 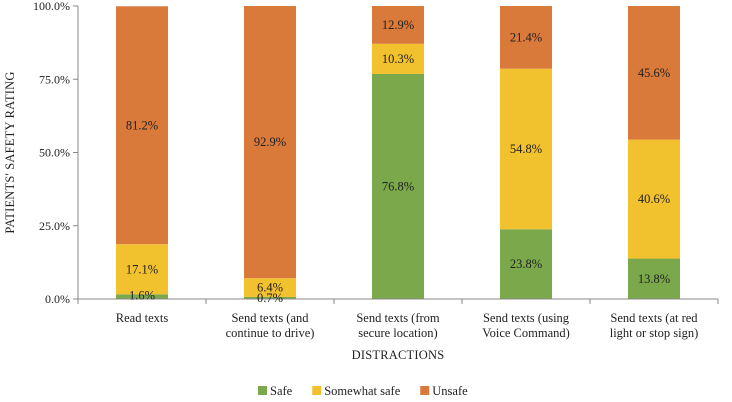 I want to click on data-label: 6.4%, so click(x=270, y=288).